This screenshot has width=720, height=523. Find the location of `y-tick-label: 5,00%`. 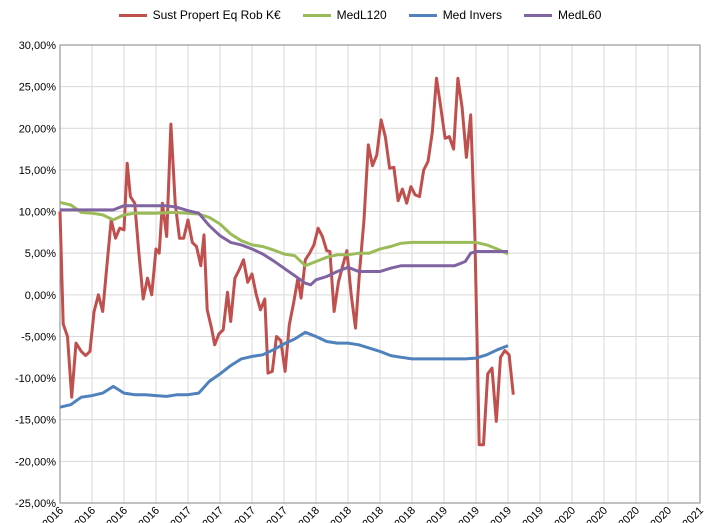

y-tick-label: 5,00% is located at coordinates (40, 254).